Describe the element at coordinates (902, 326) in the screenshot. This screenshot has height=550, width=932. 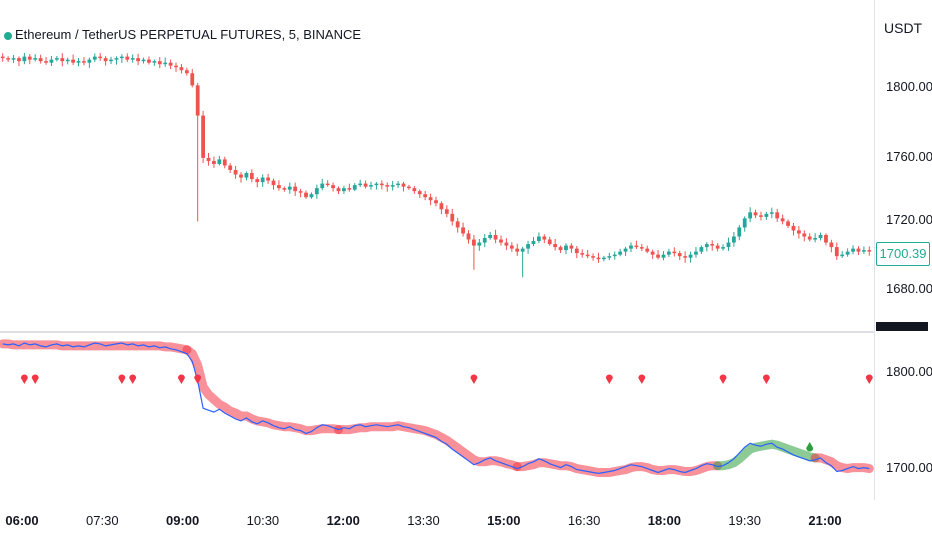
I see `pane-resize-handle` at that location.